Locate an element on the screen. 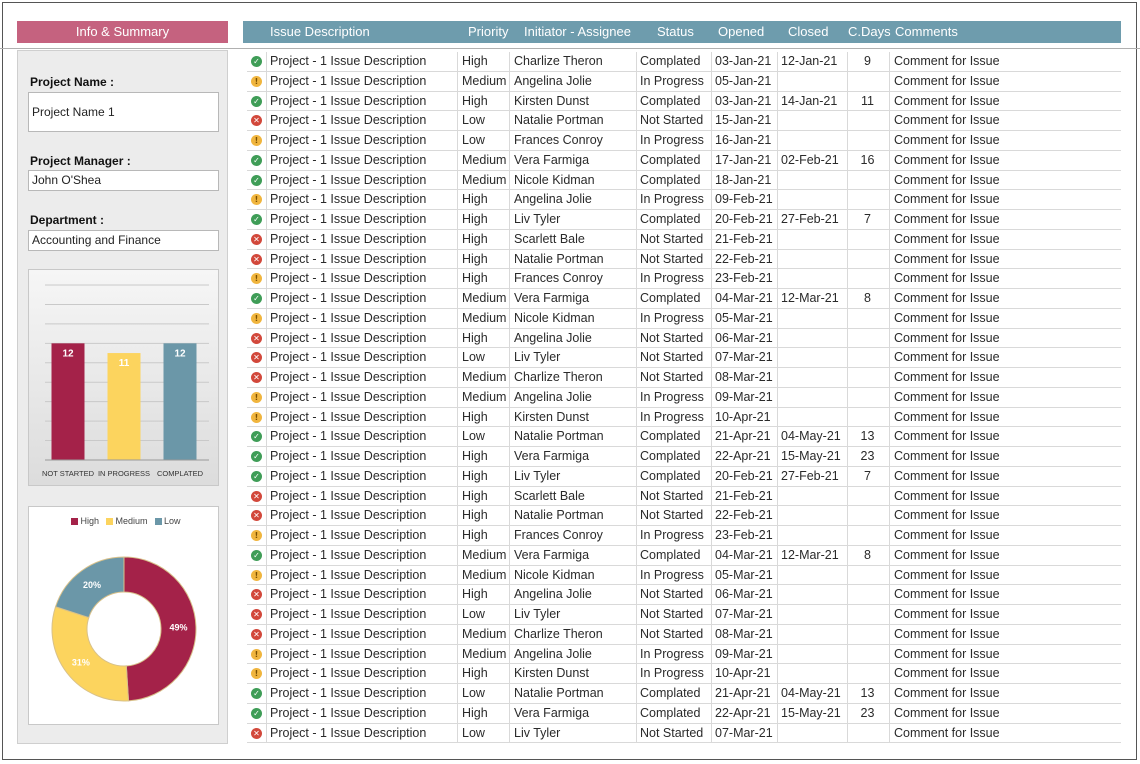  cell-closed-days: 8 is located at coordinates (867, 298).